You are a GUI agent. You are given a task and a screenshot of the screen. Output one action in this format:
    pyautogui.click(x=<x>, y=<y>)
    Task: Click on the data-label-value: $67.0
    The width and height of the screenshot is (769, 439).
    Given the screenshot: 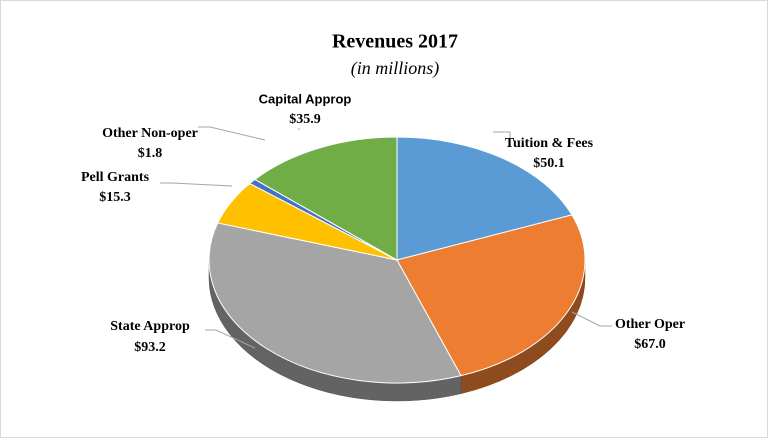 What is the action you would take?
    pyautogui.click(x=650, y=344)
    